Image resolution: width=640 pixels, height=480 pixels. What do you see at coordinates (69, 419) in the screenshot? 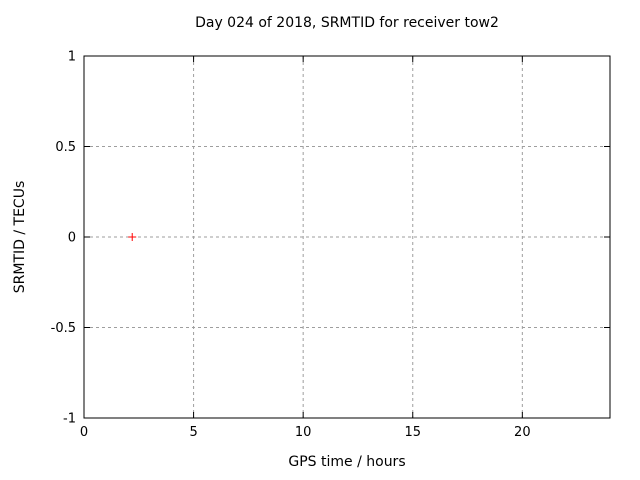
I see `y-tick-label: -1` at bounding box center [69, 419].